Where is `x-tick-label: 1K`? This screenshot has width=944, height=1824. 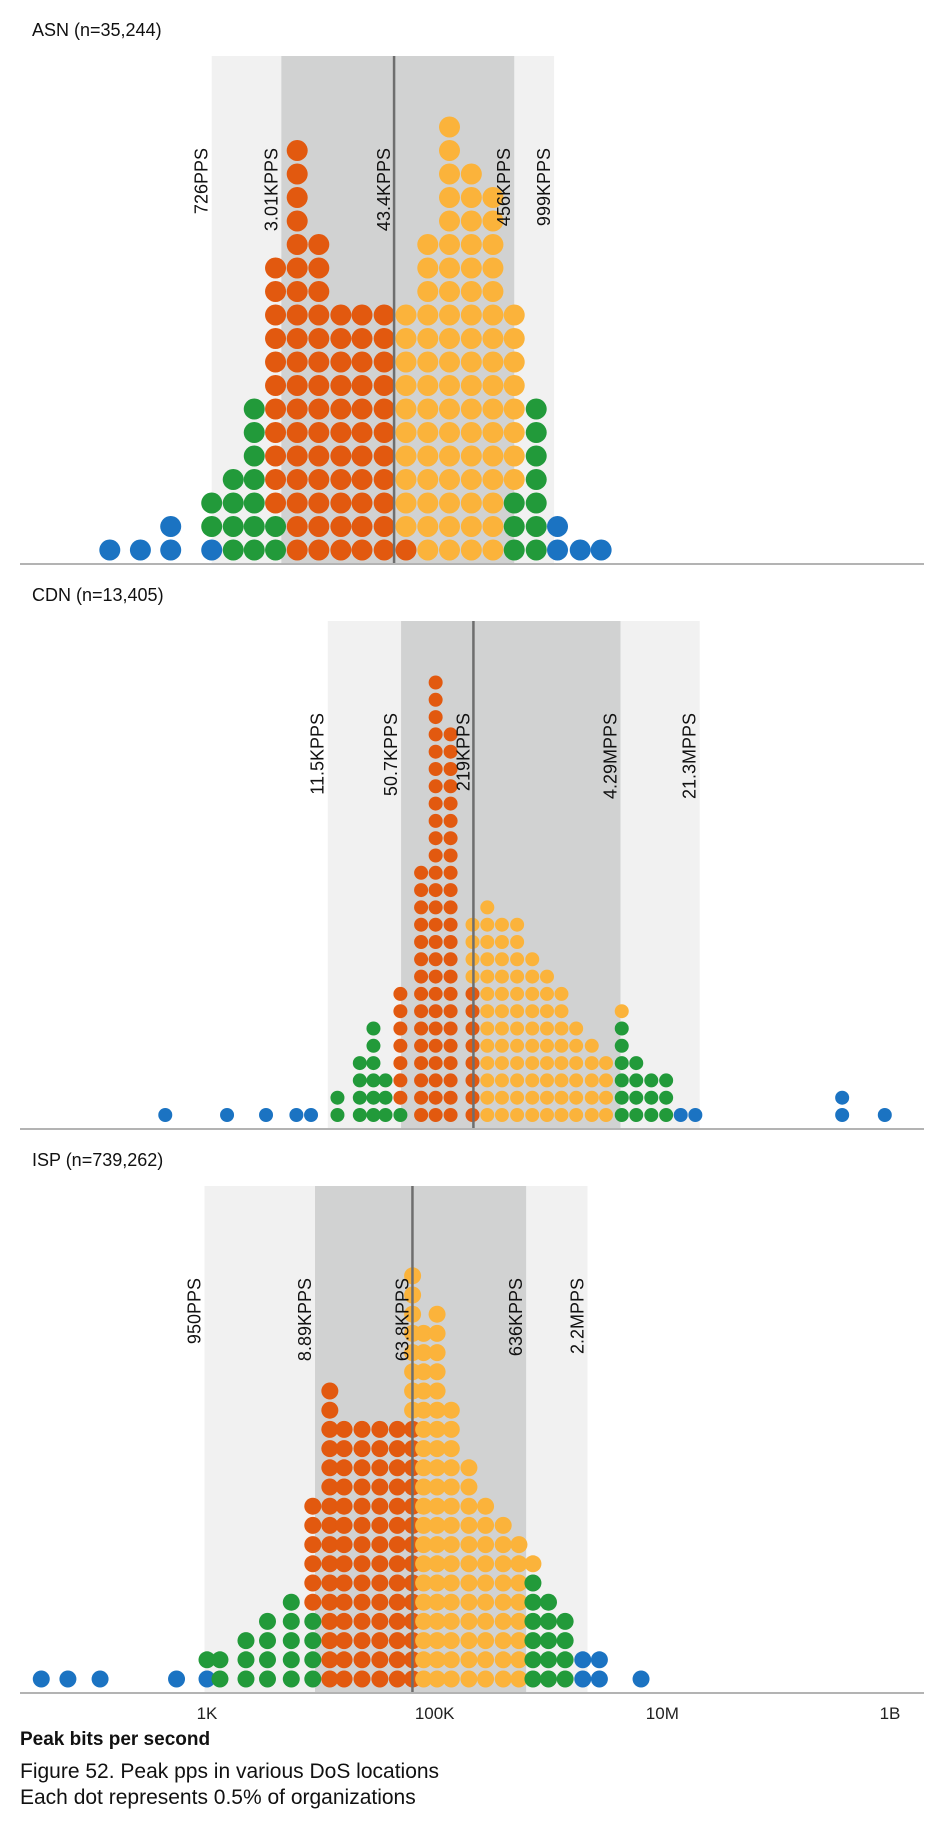
x-tick-label: 1K is located at coordinates (207, 1713).